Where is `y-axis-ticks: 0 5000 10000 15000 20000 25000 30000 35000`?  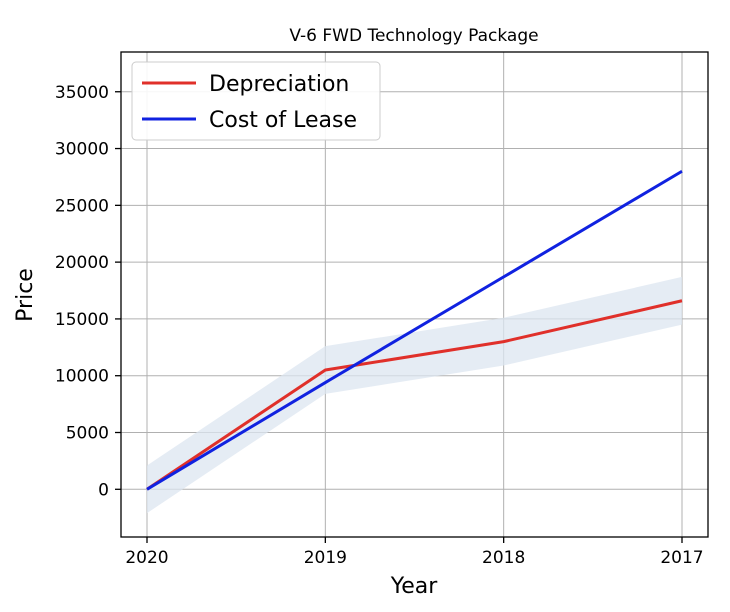
y-axis-ticks: 0 5000 10000 15000 20000 25000 30000 35000 is located at coordinates (88, 291).